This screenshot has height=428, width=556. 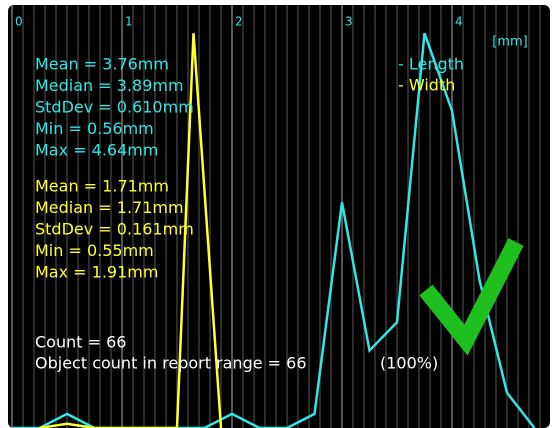 What do you see at coordinates (80, 342) in the screenshot?
I see `summary-text: Count = 66` at bounding box center [80, 342].